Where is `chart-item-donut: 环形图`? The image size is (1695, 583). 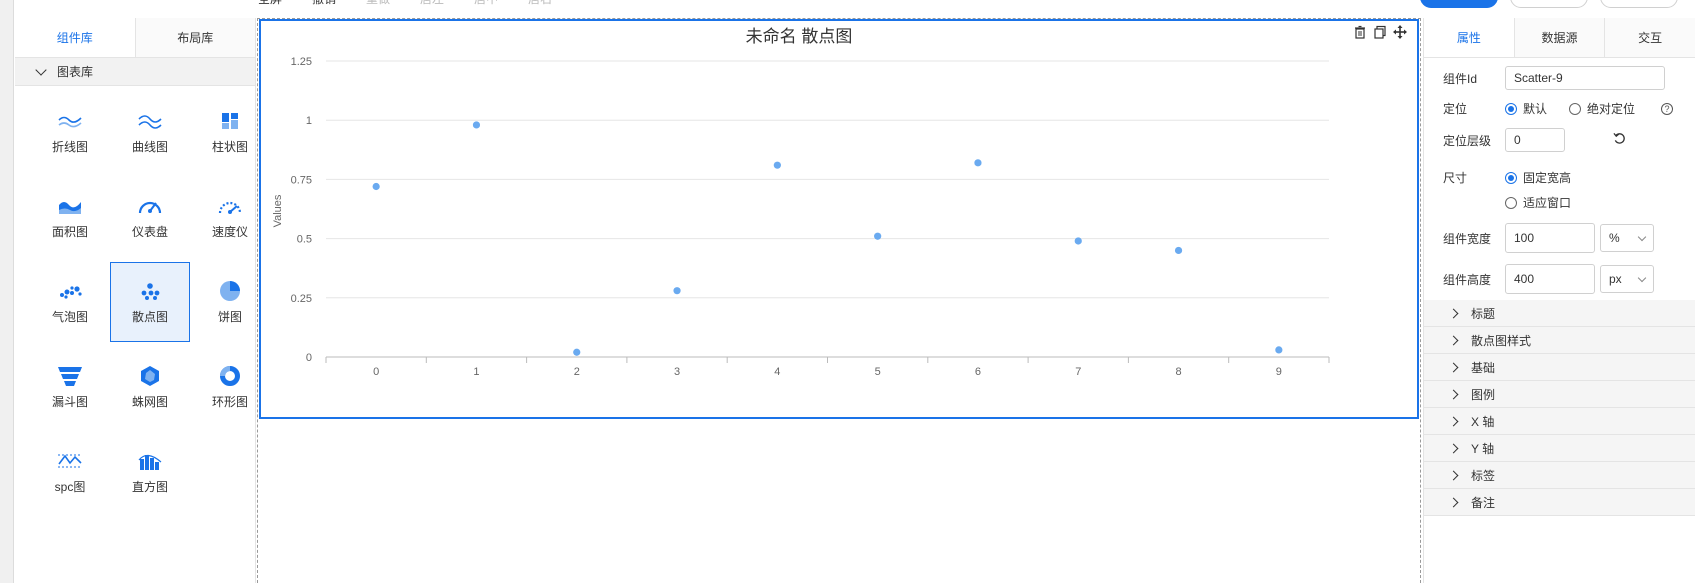 chart-item-donut: 环形图 is located at coordinates (230, 387).